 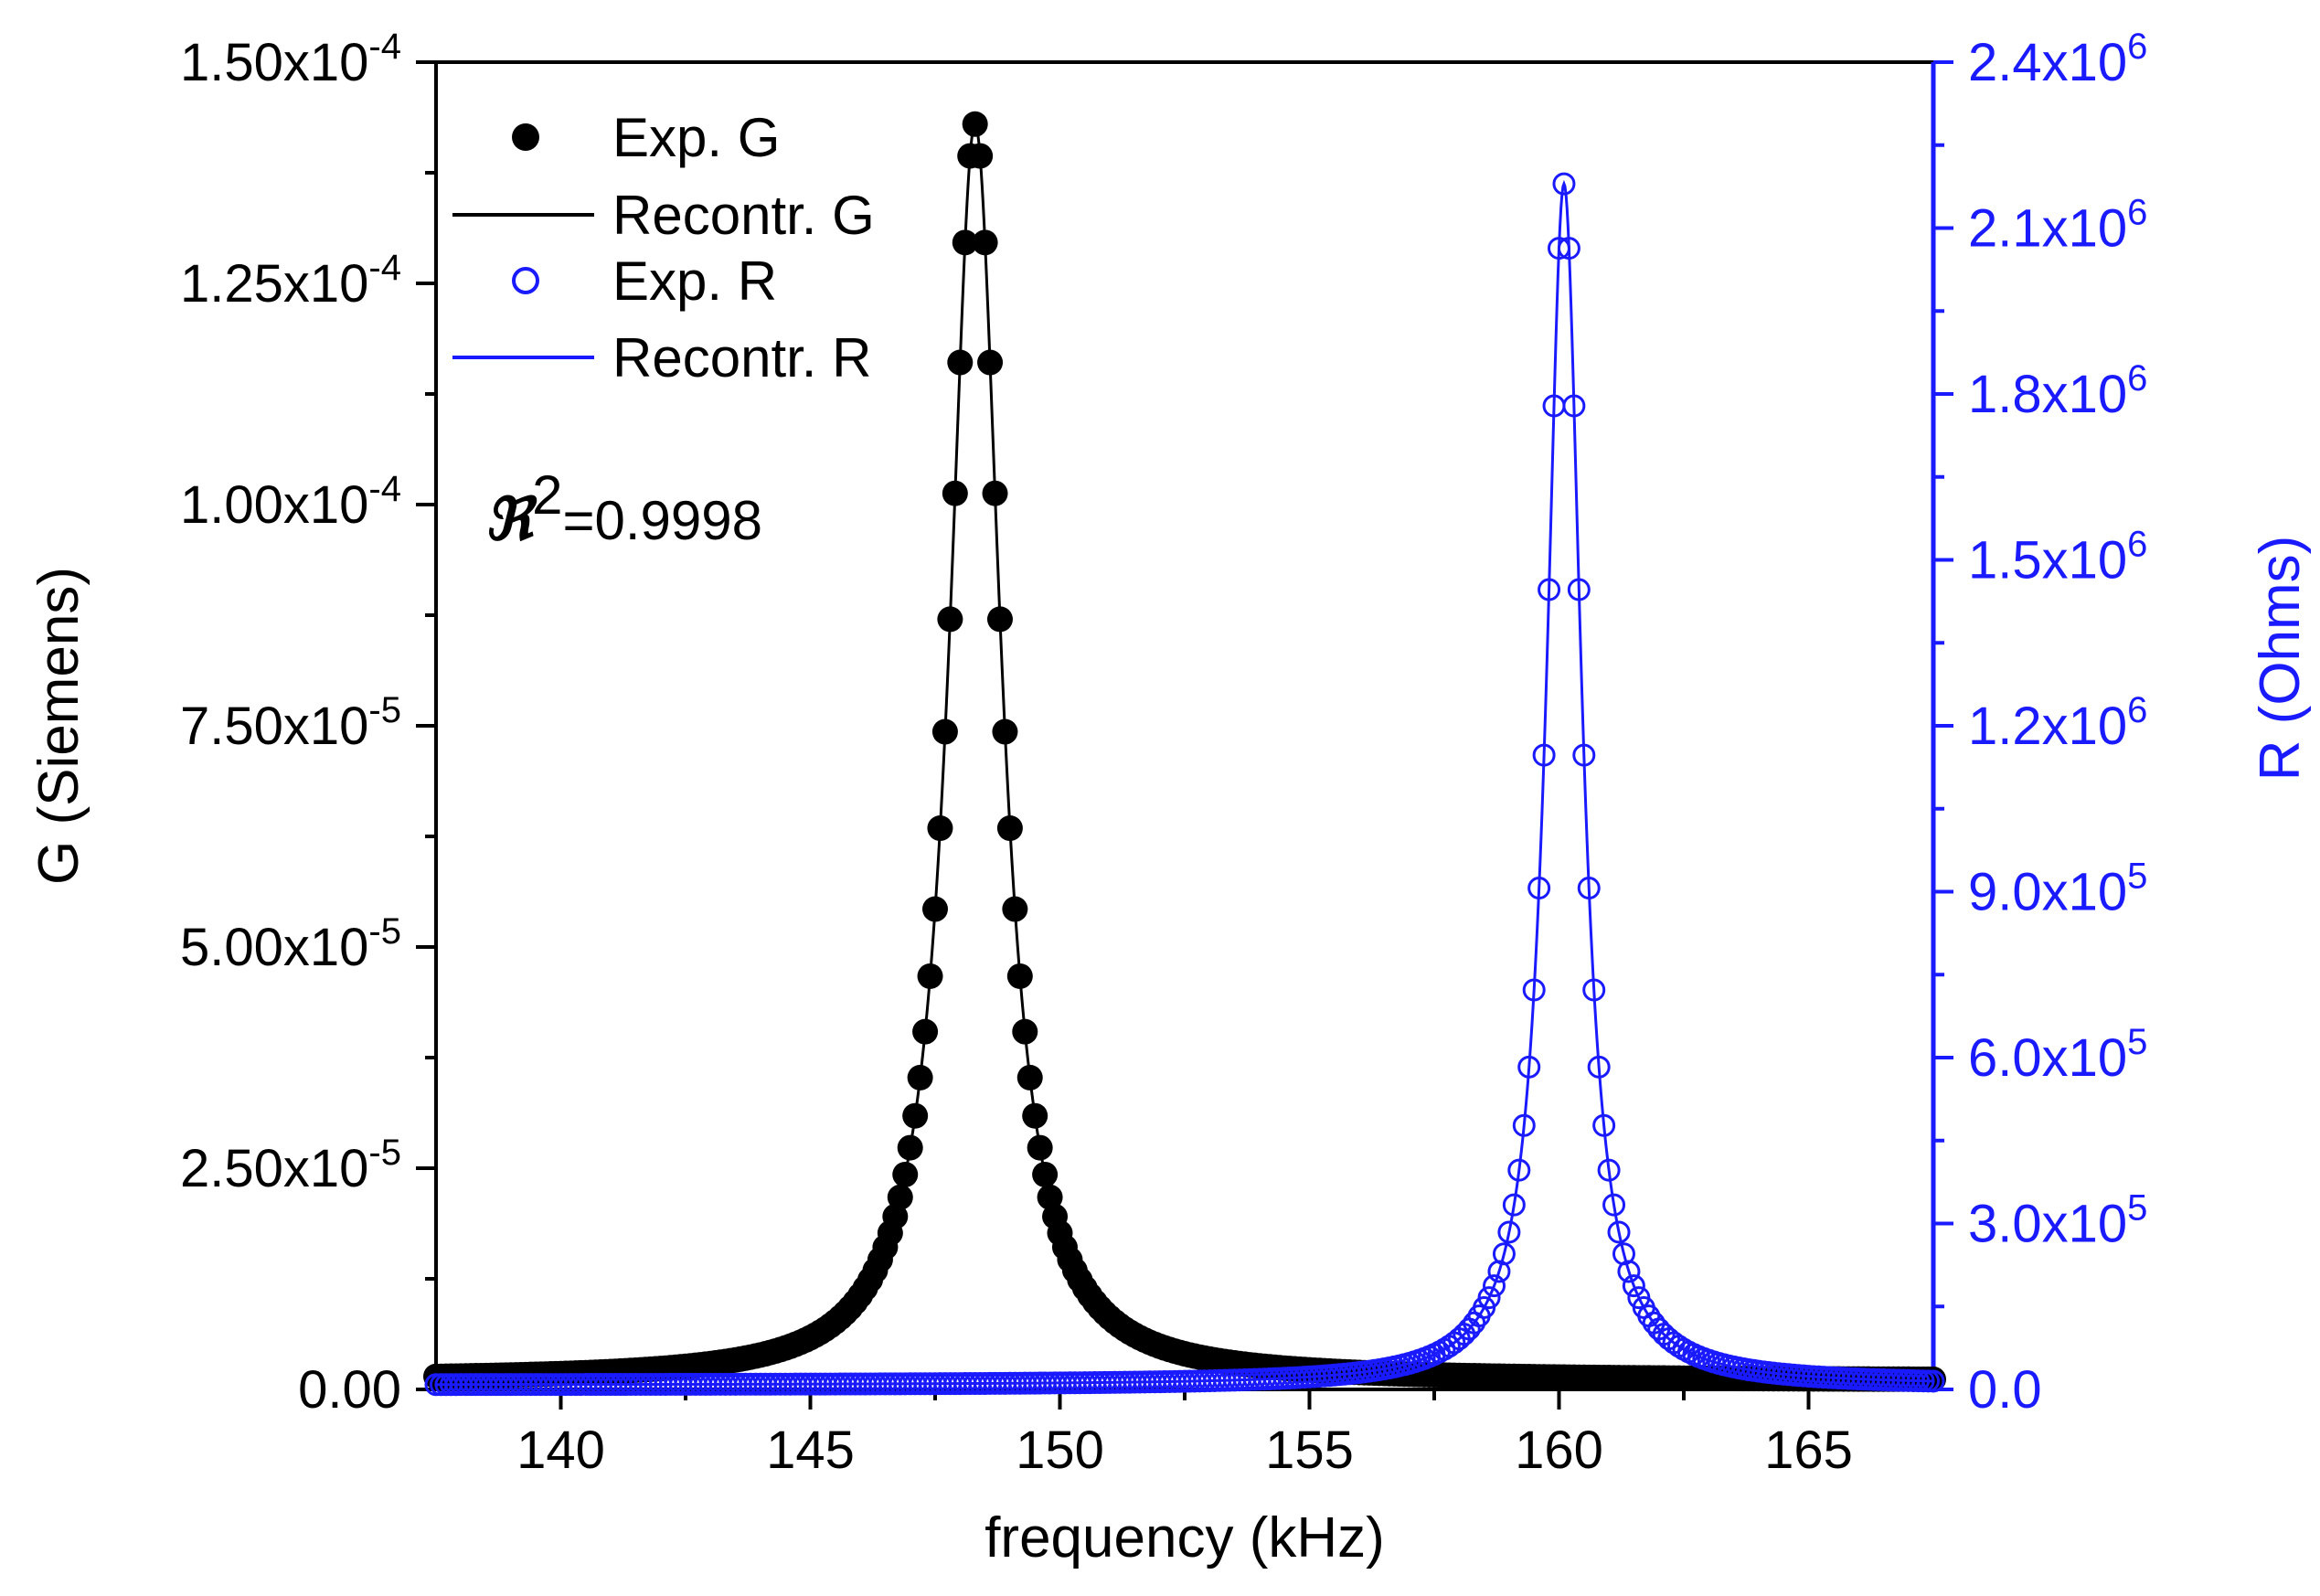 I want to click on right-tick-label: 2.4x10⁶, so click(x=2057, y=59).